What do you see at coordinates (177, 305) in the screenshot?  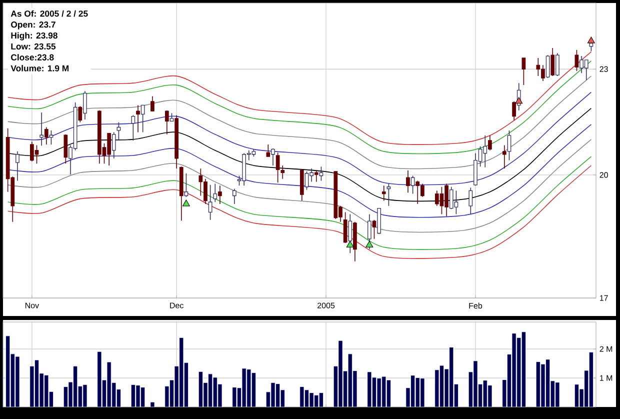 I see `x-tick-label: Dec` at bounding box center [177, 305].